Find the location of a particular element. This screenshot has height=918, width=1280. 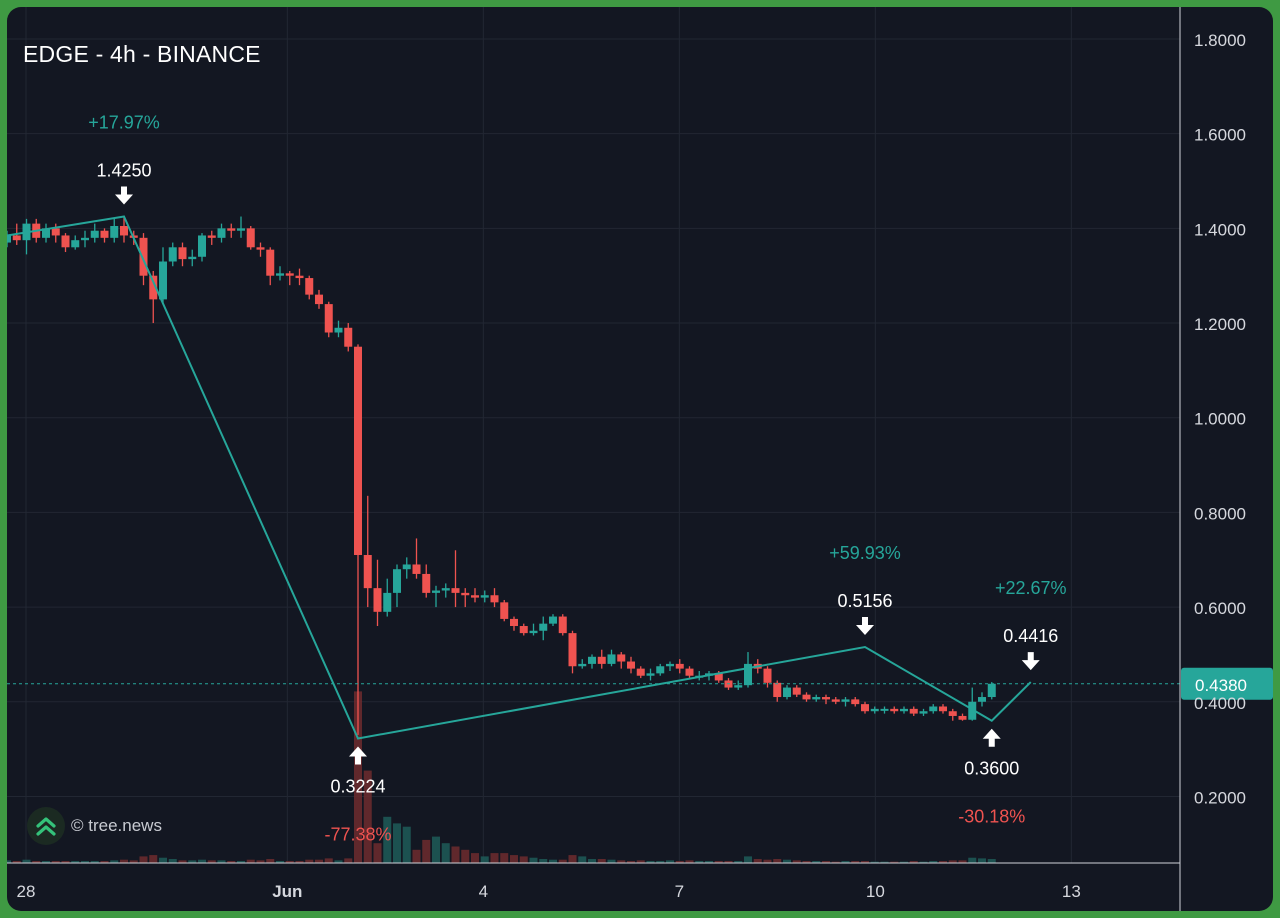

x-tick-label: 4 is located at coordinates (483, 891).